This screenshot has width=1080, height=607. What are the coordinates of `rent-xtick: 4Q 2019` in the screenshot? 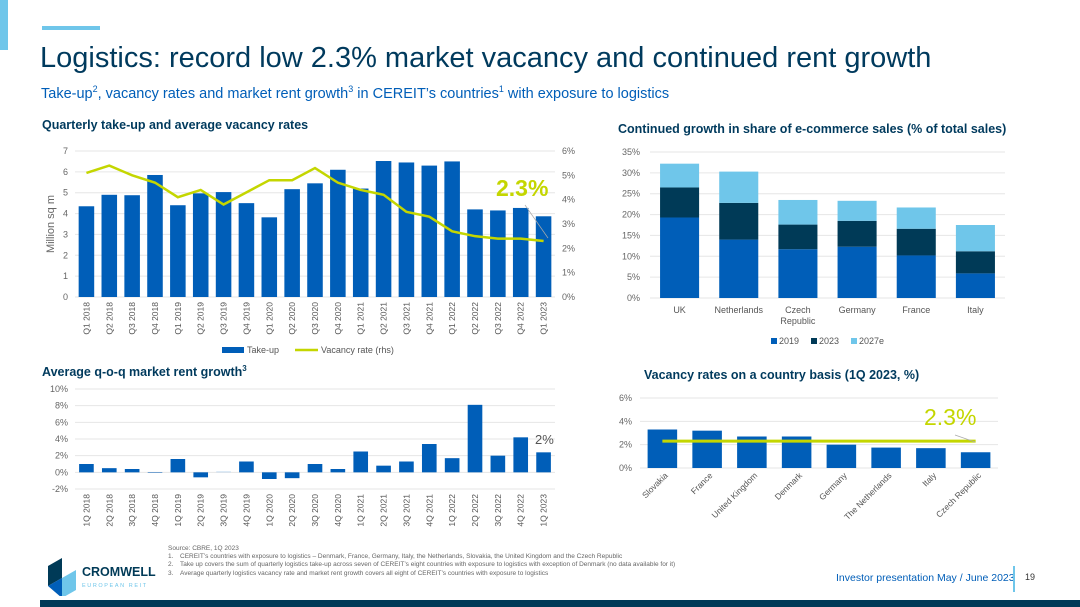 It's located at (246, 510).